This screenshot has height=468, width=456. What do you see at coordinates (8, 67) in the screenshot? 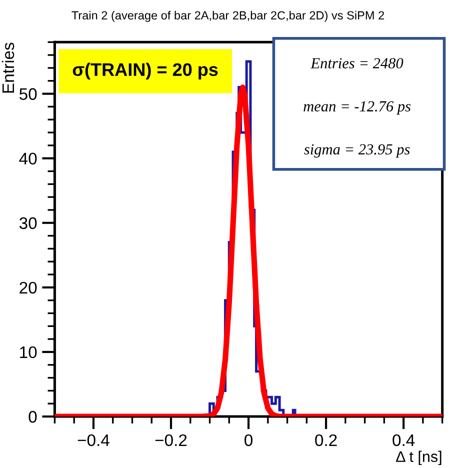
I see `y-axis-title: Entries` at bounding box center [8, 67].